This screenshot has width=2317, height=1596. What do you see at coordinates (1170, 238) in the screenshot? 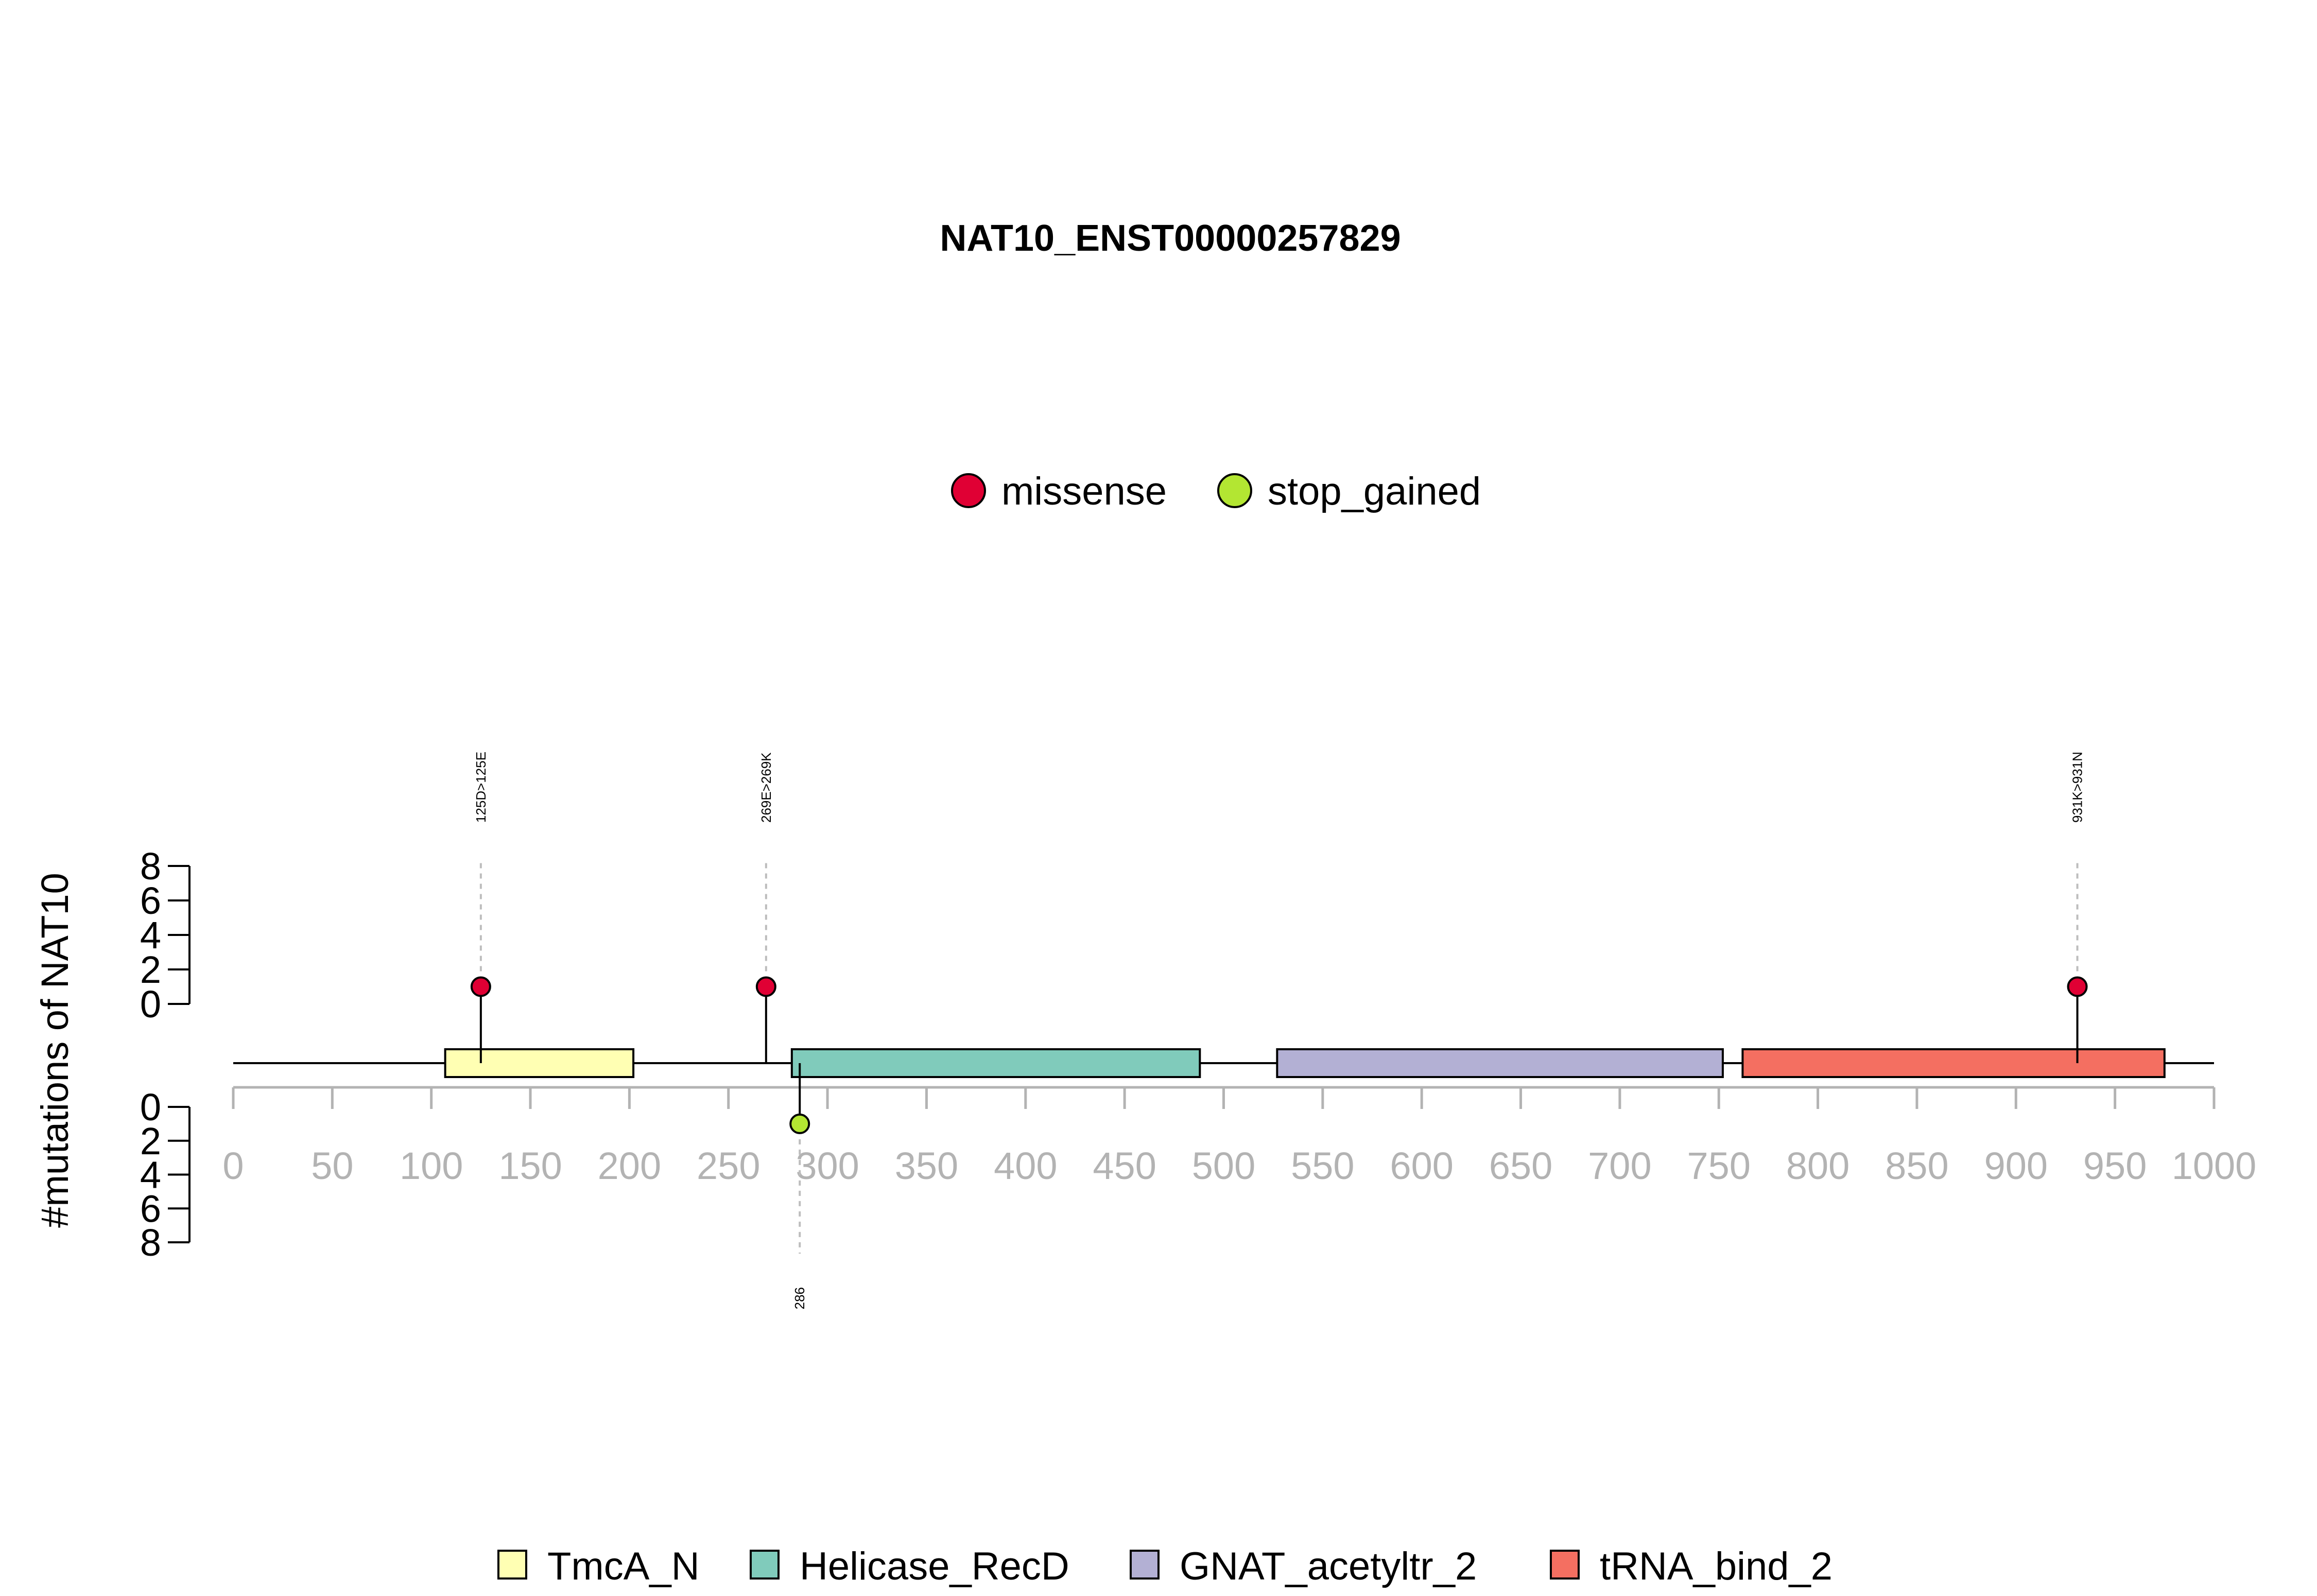
I see `chart-title: NAT10_ENST00000257829` at bounding box center [1170, 238].